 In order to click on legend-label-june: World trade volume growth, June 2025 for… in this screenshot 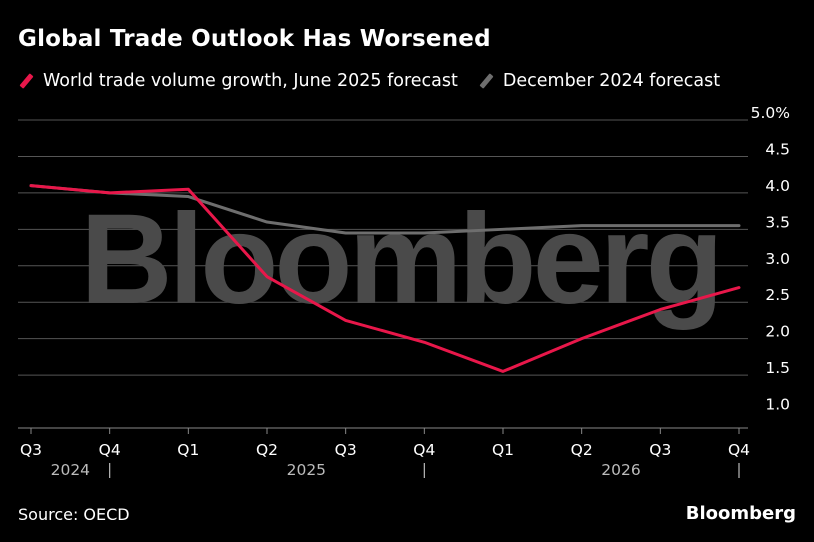, I will do `click(250, 81)`.